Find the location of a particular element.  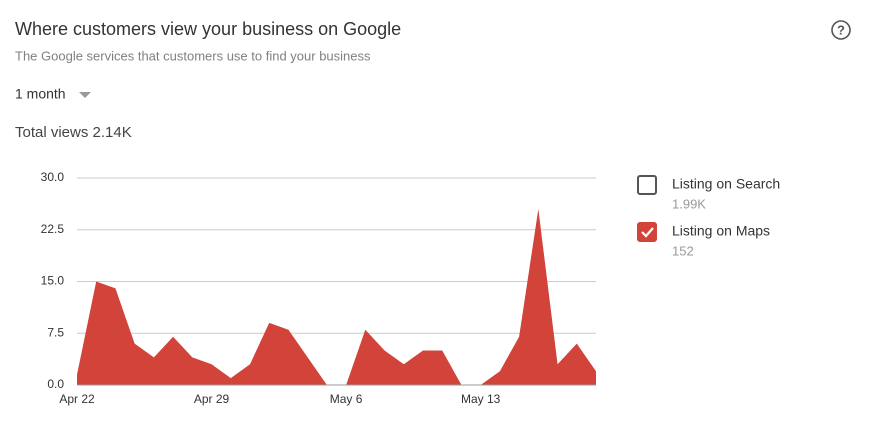

legend-label: Listing on Search is located at coordinates (726, 184).